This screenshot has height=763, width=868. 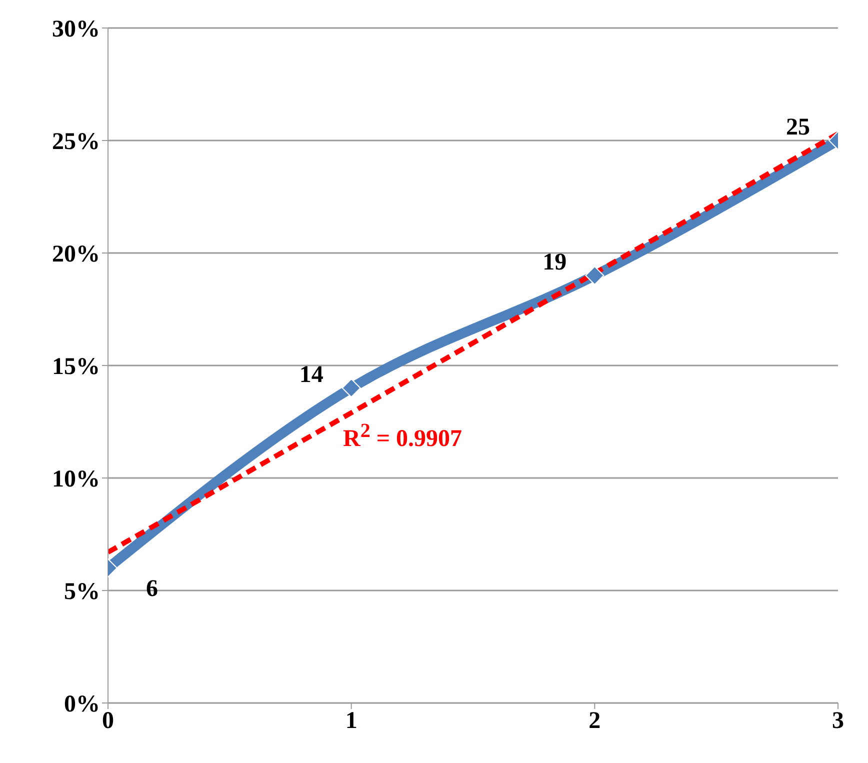 What do you see at coordinates (76, 479) in the screenshot?
I see `y-tick-label: 10%` at bounding box center [76, 479].